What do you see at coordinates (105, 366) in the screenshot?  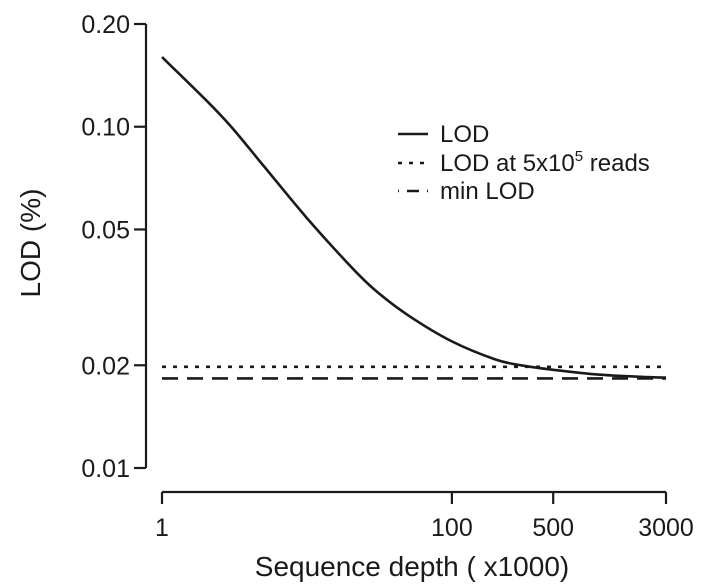 I see `y-tick-label-0-02: 0.02` at bounding box center [105, 366].